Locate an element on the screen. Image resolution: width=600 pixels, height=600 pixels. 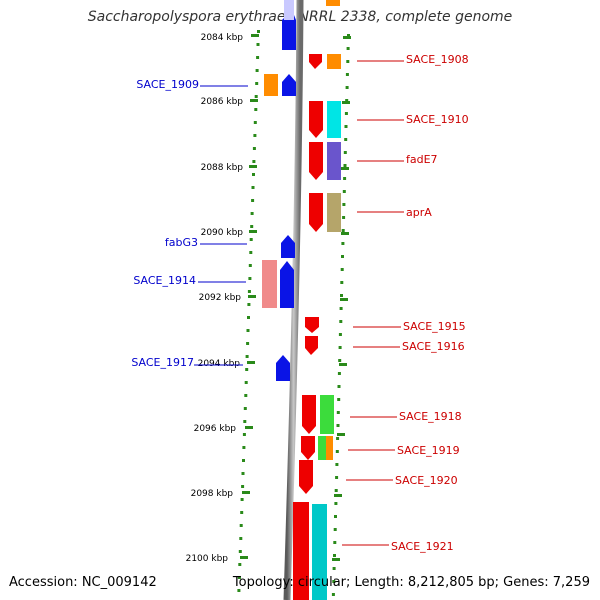
label-sace1910: SACE_1910 is located at coordinates (437, 119).